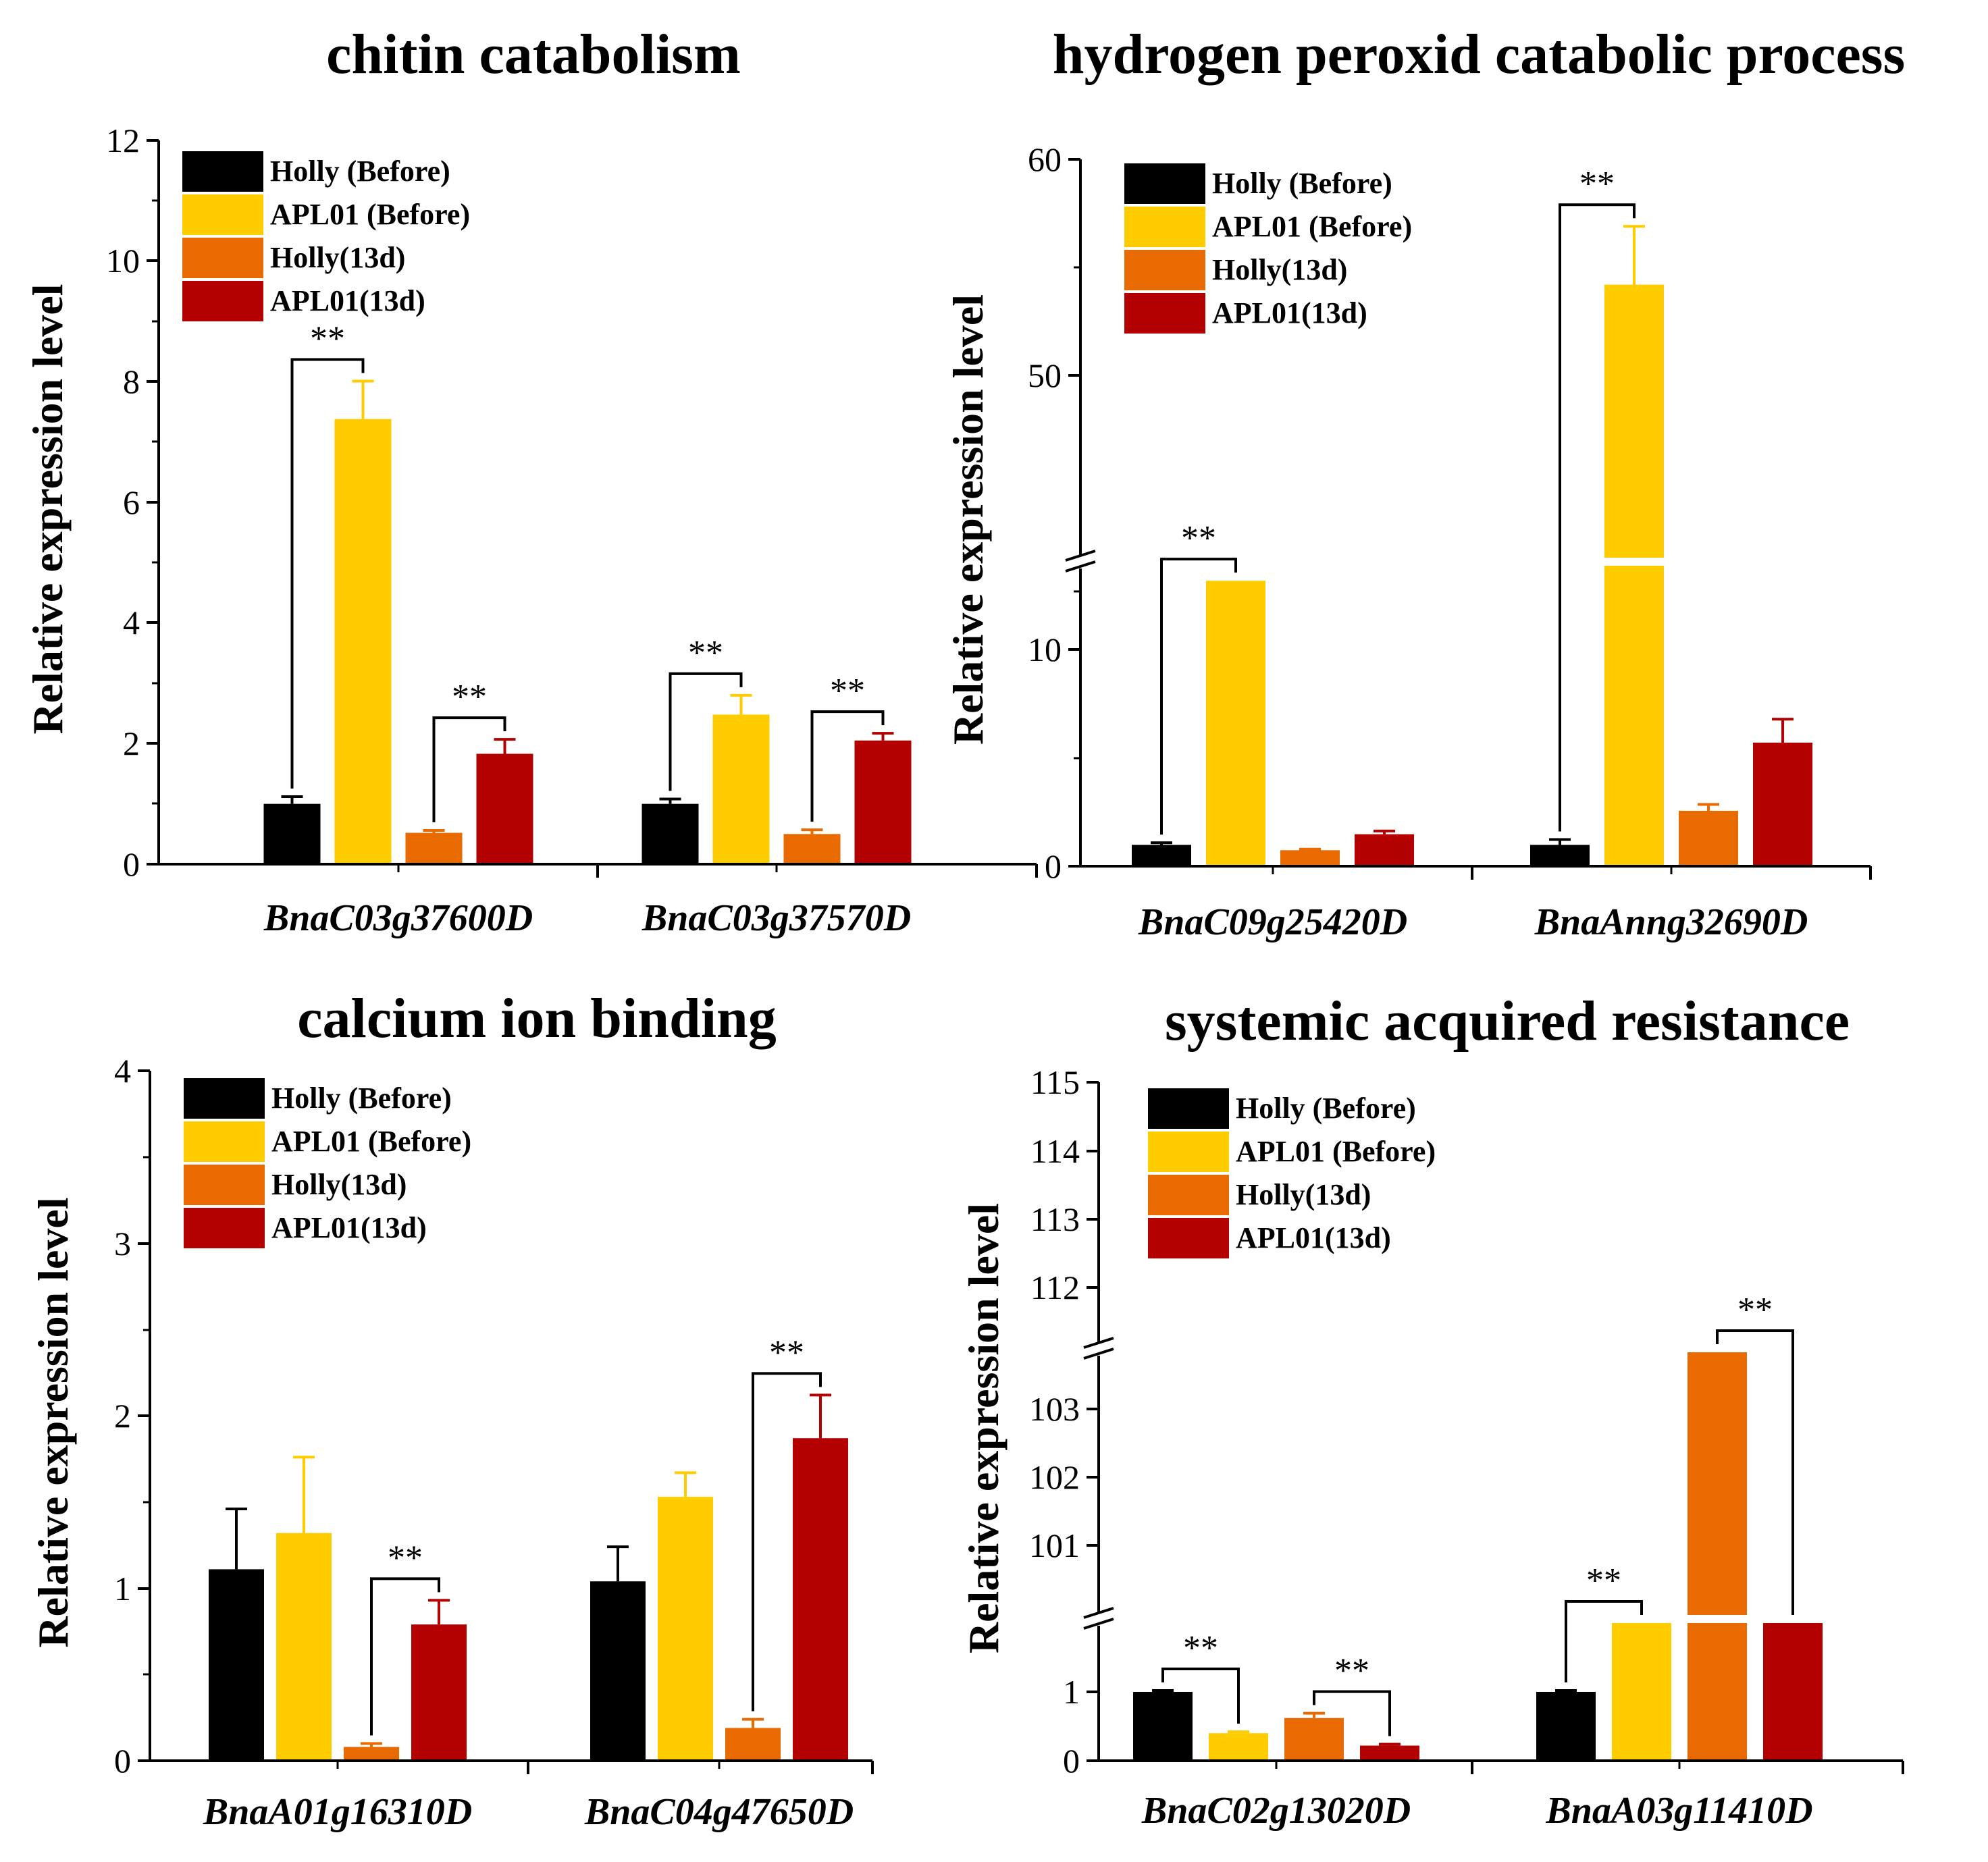 This screenshot has height=1862, width=1988. Describe the element at coordinates (1678, 1811) in the screenshot. I see `category-label: BnaA03g11410D` at that location.